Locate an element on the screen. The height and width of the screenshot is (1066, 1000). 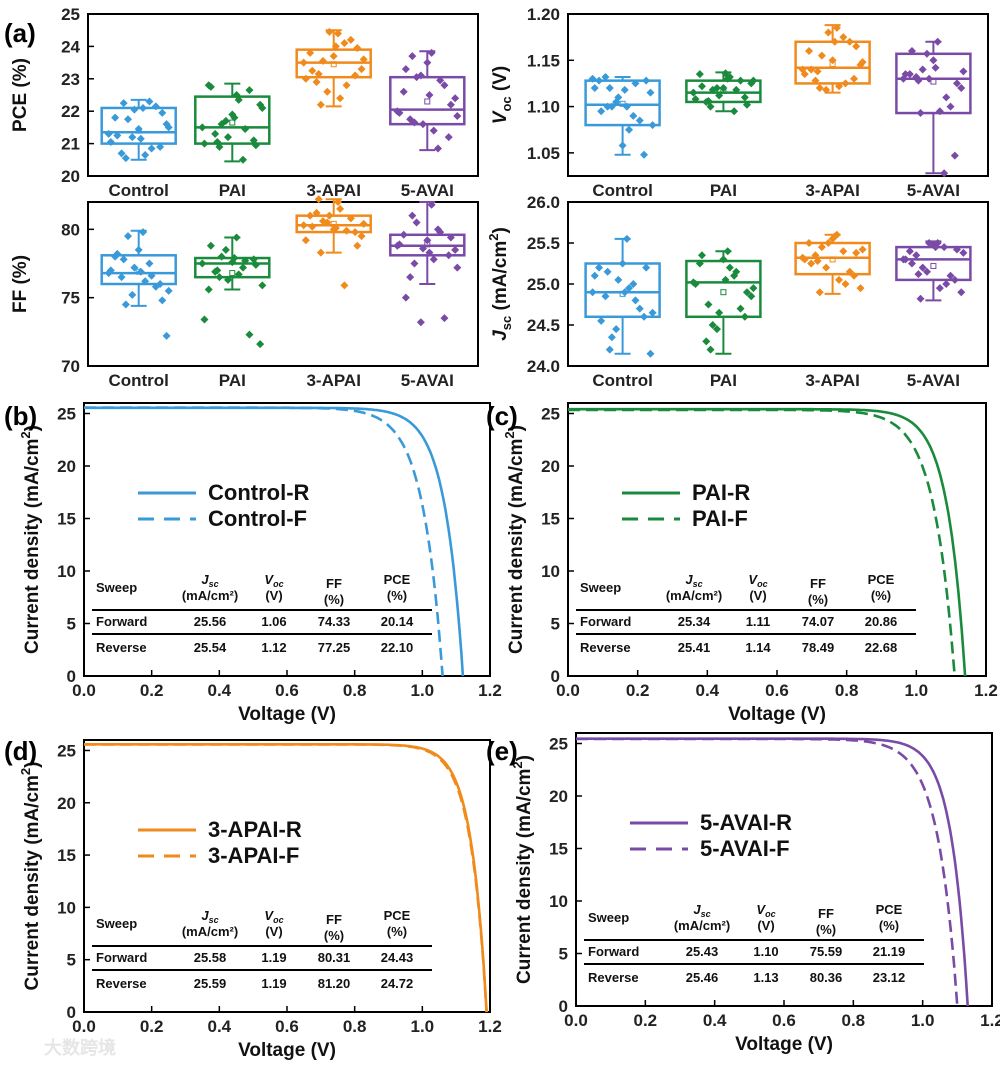
table-cell: 23.12 is located at coordinates (889, 977).